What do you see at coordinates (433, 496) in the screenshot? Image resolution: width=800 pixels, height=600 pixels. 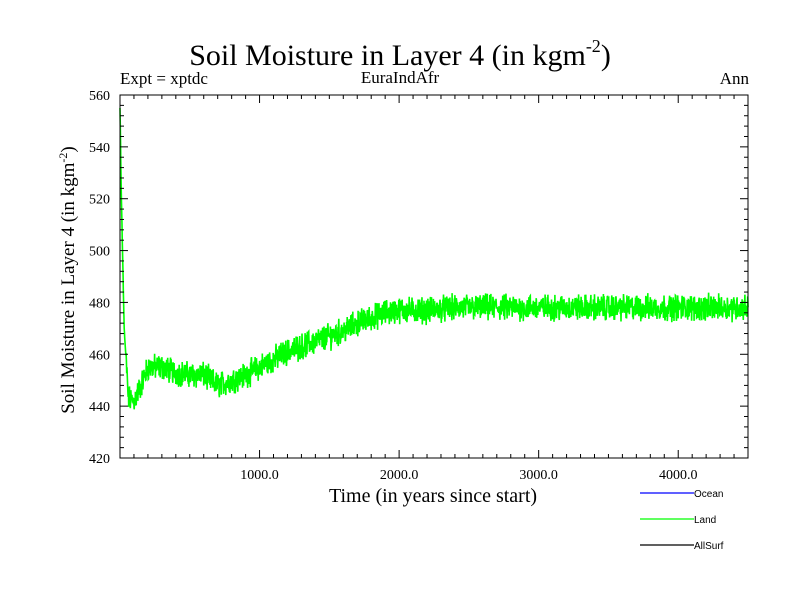 I see `x-axis-label: Time (in years since start)` at bounding box center [433, 496].